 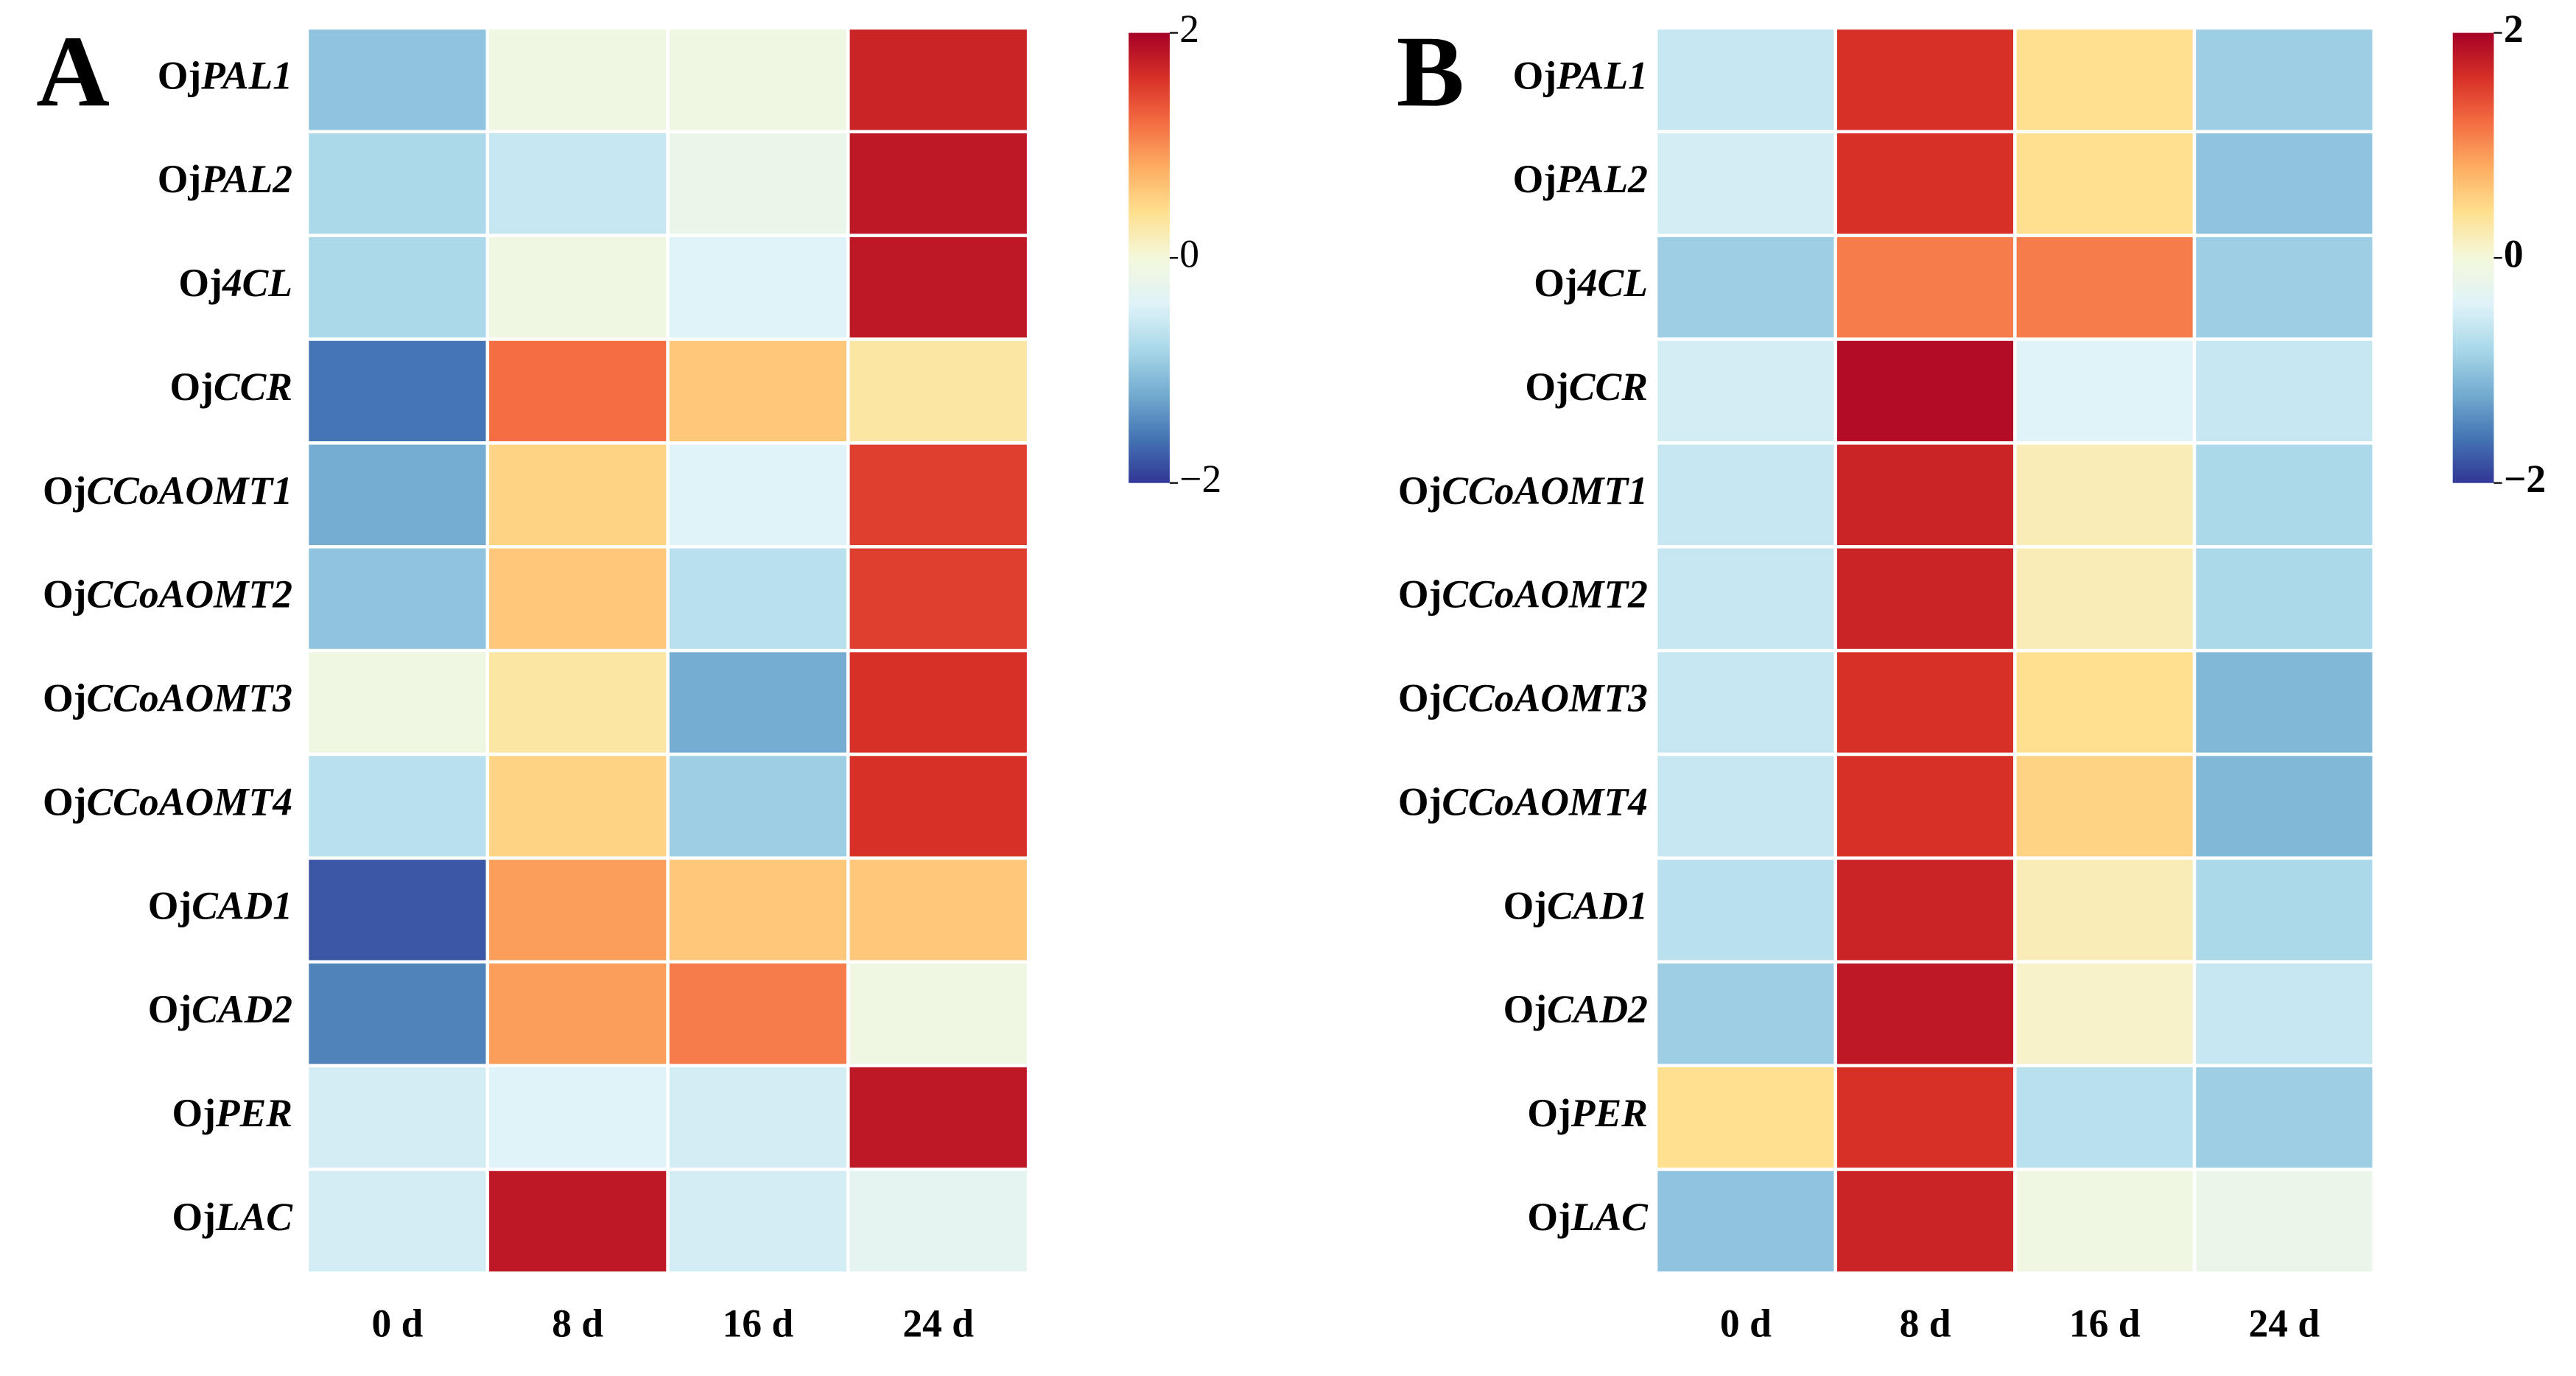 I want to click on row-label: OjLAC, so click(x=232, y=1217).